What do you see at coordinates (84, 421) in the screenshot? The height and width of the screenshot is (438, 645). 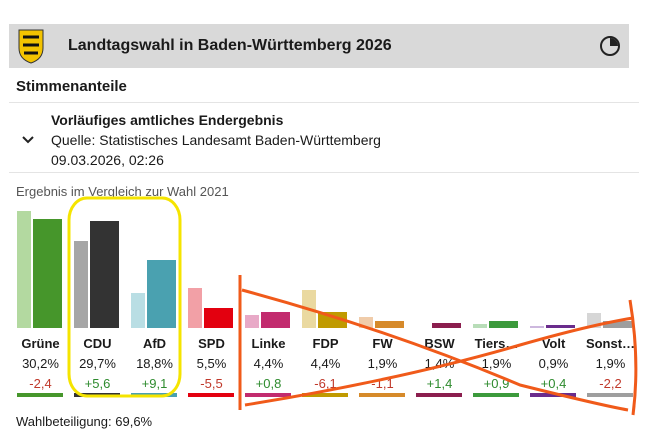 I see `turnout-label: Wahlbeteiligung: 69,6%` at bounding box center [84, 421].